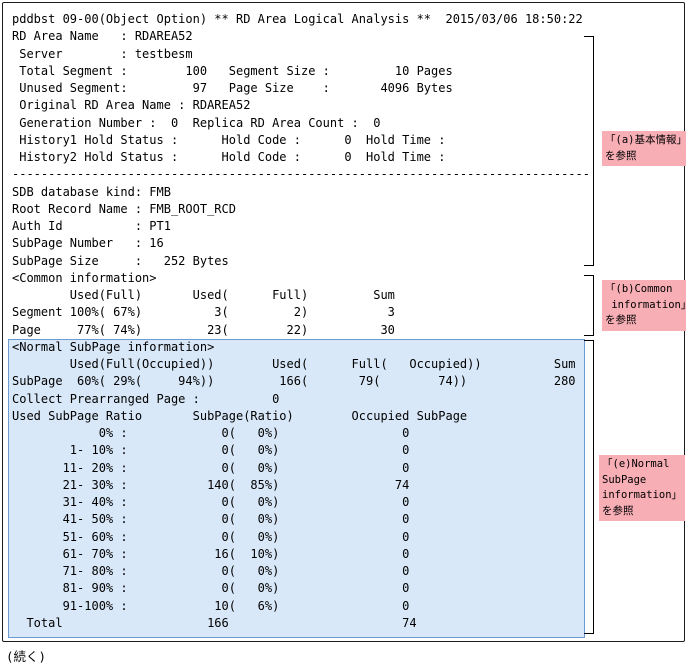  Describe the element at coordinates (113, 346) in the screenshot. I see `normal-subpage-header: <Normal SubPage information>` at that location.